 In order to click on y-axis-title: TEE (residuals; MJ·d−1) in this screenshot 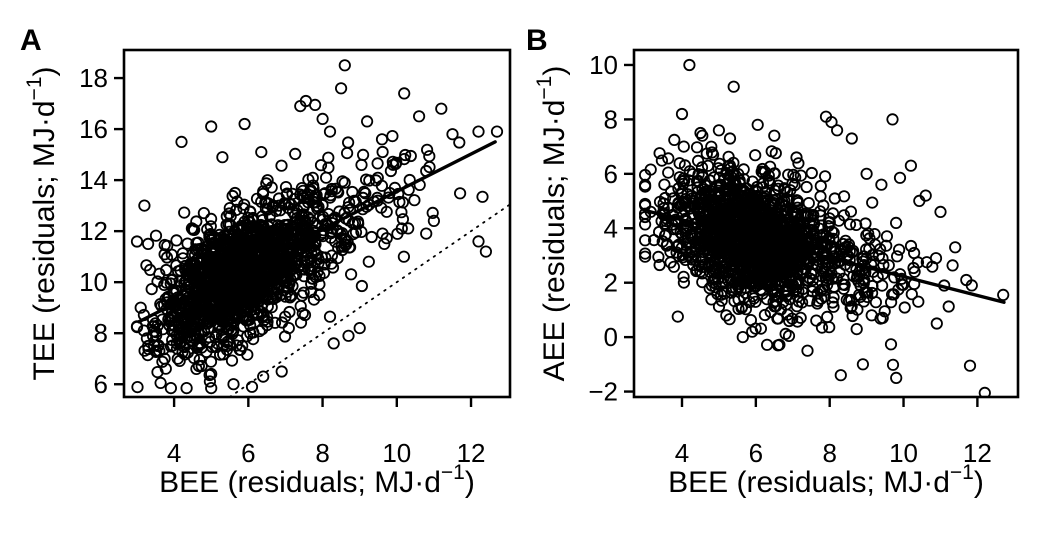, I will do `click(42, 223)`.